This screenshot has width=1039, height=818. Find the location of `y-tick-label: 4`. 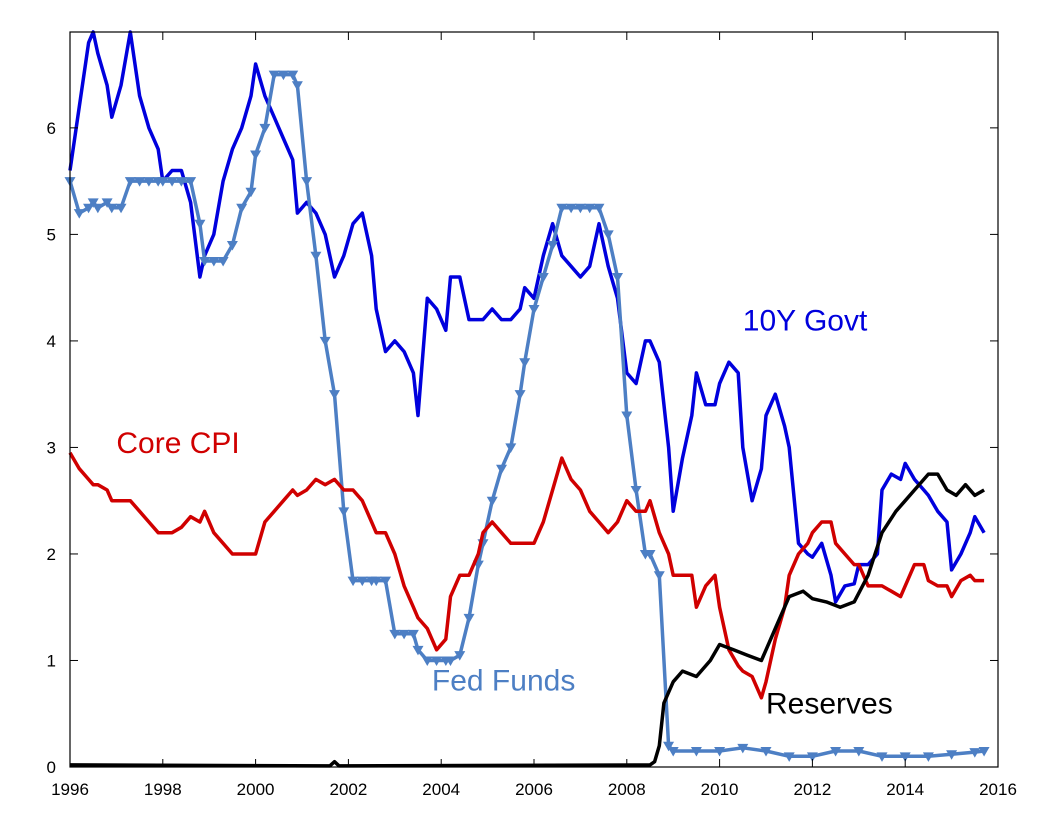

y-tick-label: 4 is located at coordinates (51, 341).